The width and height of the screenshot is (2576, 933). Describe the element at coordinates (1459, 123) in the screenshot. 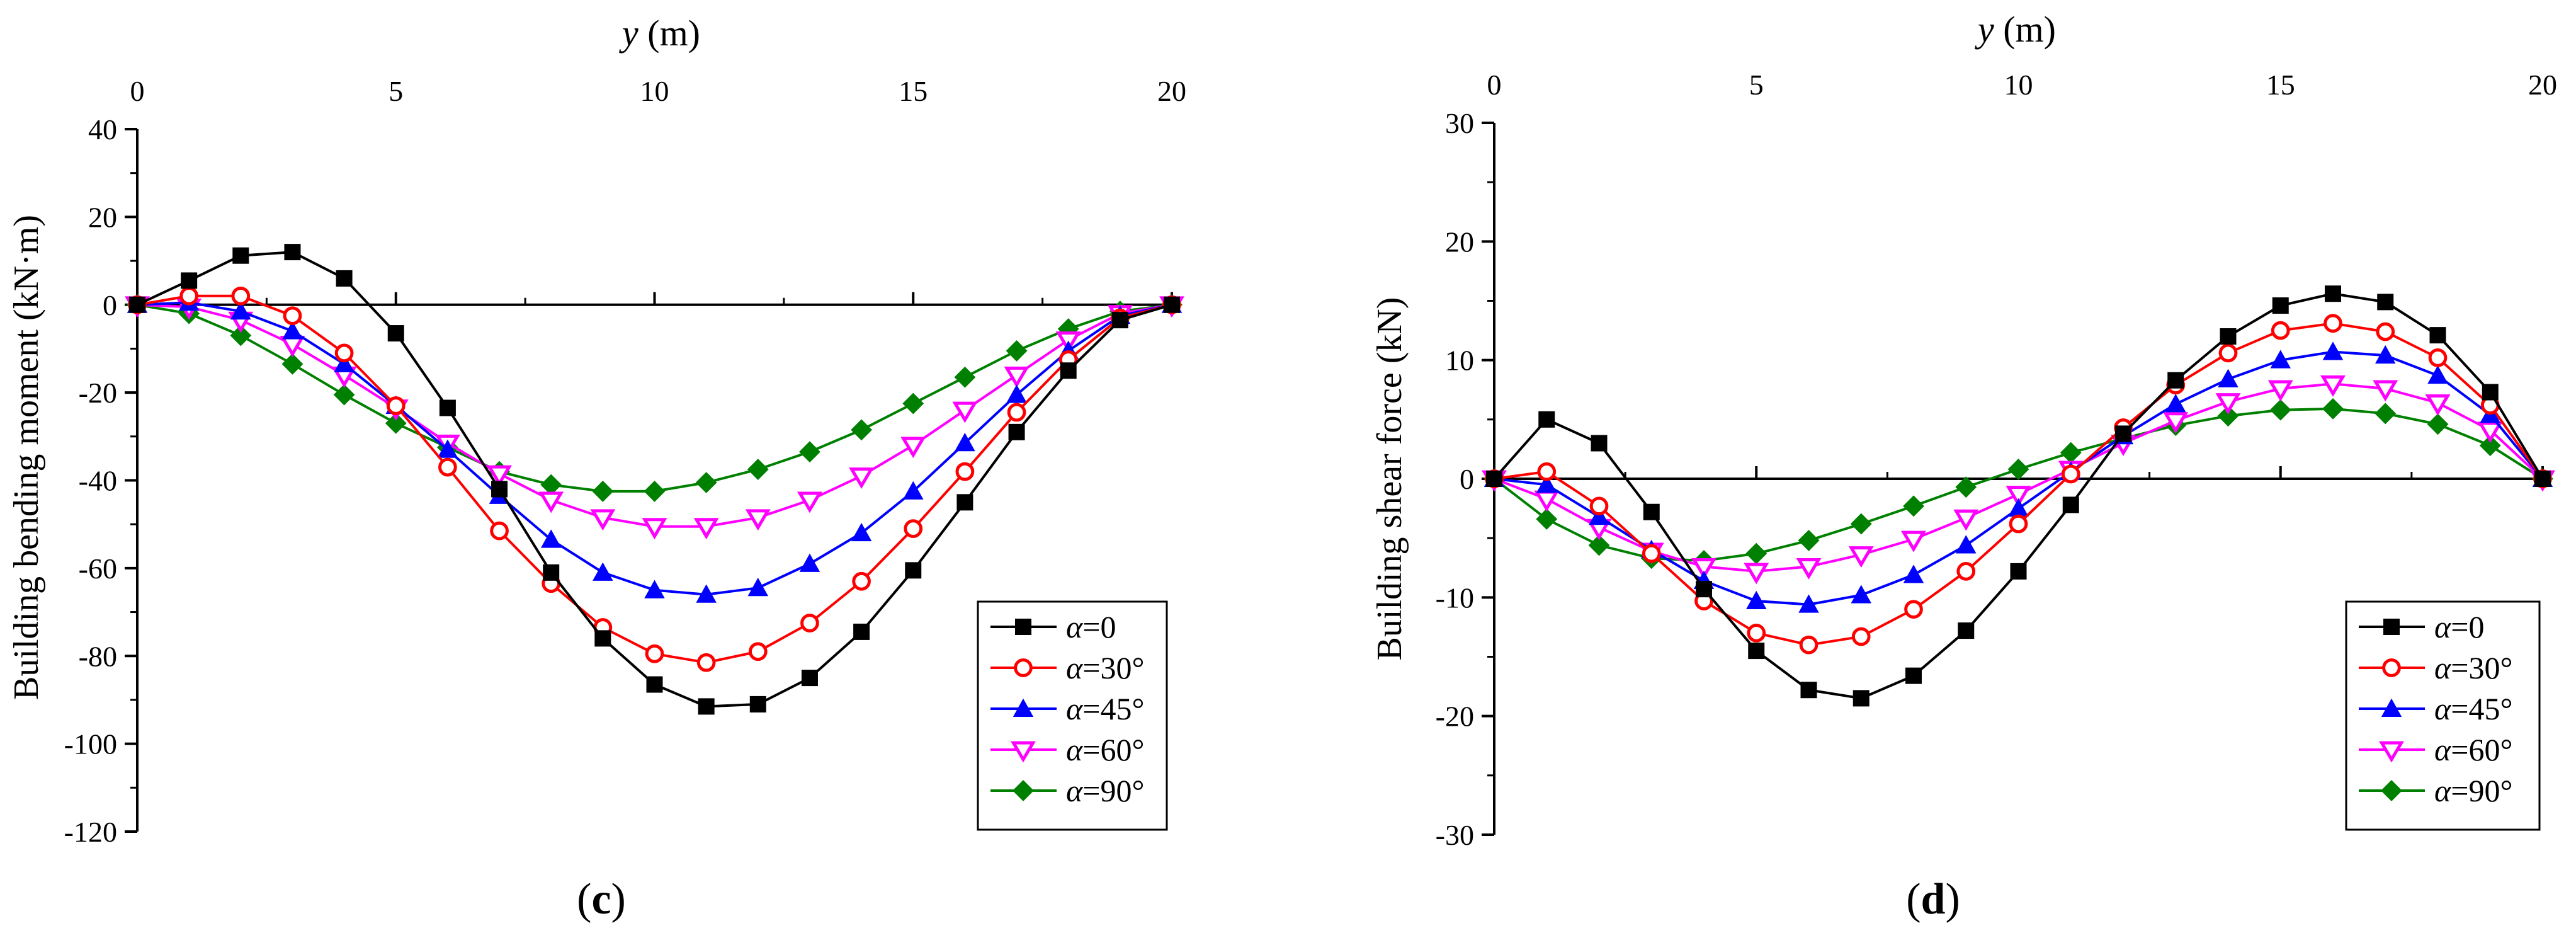

I see `y-tick-label: 30` at that location.